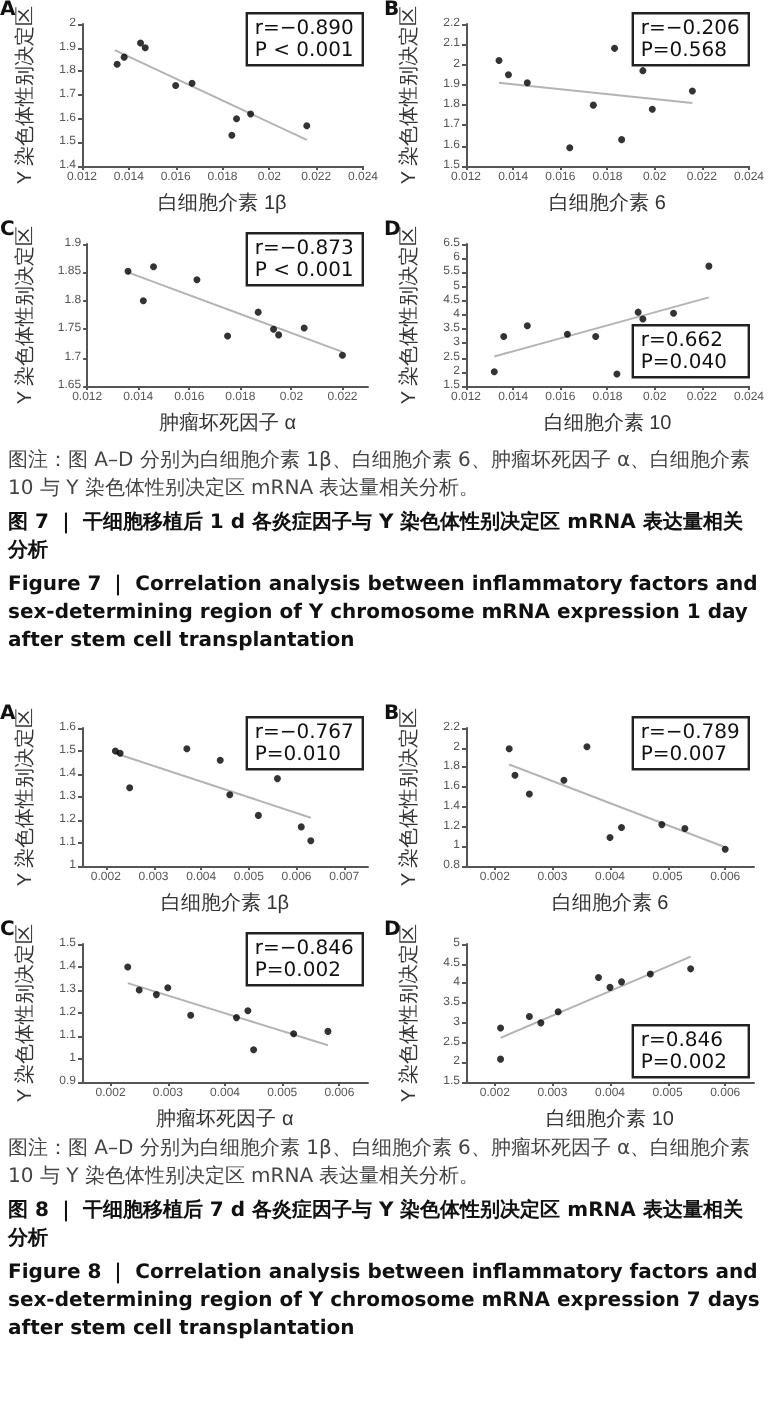 The height and width of the screenshot is (1418, 770). What do you see at coordinates (683, 51) in the screenshot?
I see `annotation: P=0.568` at bounding box center [683, 51].